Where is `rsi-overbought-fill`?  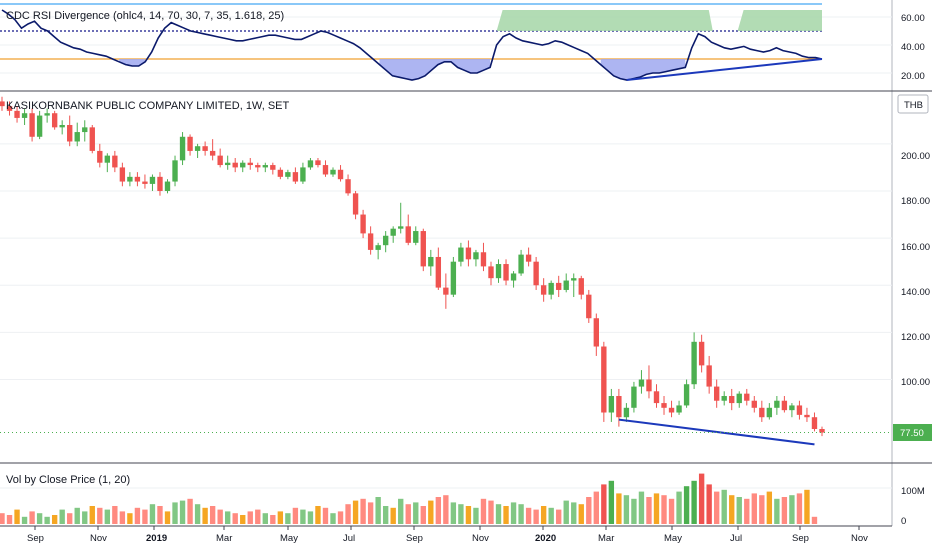
rsi-overbought-fill is located at coordinates (779, 20).